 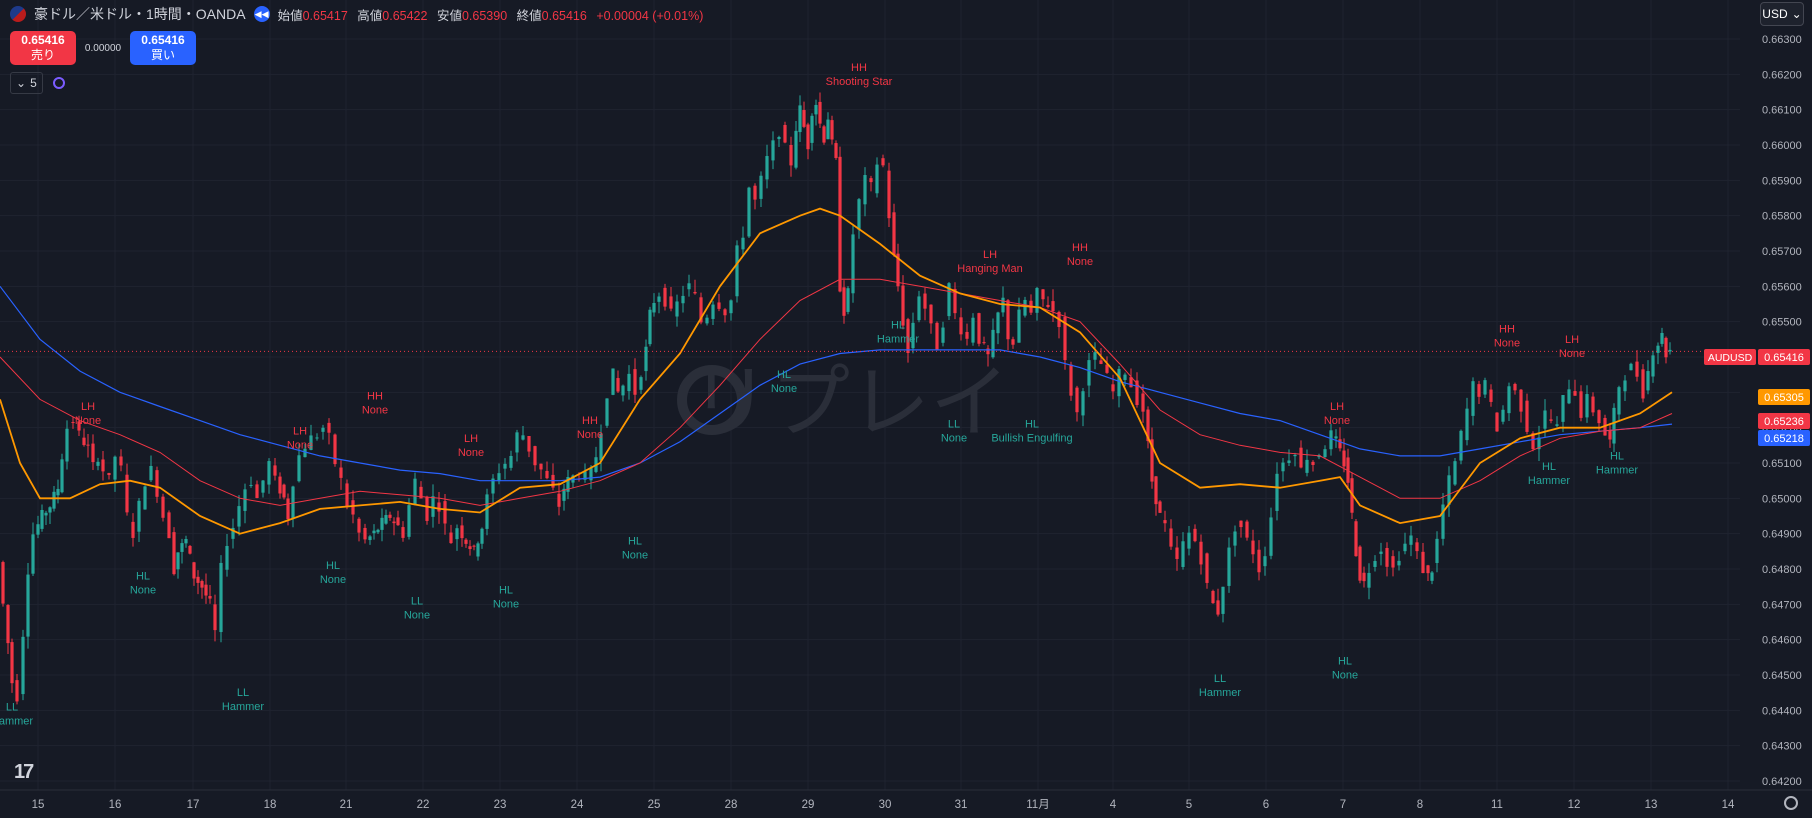 I want to click on time-tick-label: 7, so click(x=1343, y=805).